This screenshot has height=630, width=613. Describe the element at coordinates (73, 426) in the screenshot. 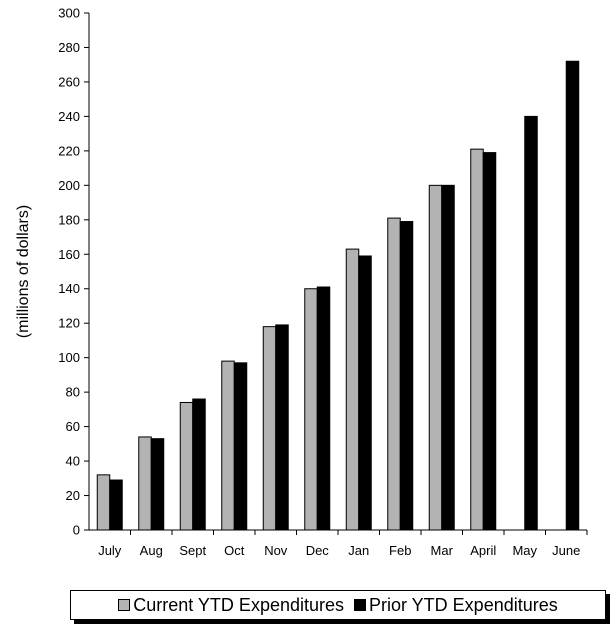

I see `y-tick-label: 60` at that location.